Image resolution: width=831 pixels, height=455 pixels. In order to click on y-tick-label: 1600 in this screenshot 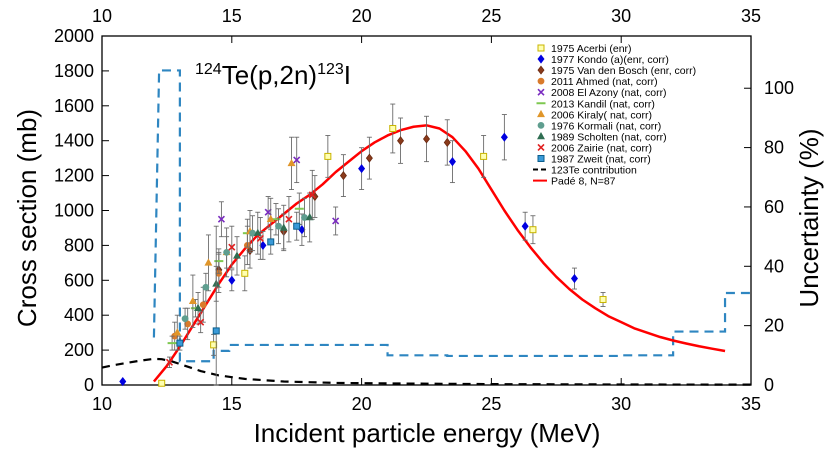, I will do `click(74, 106)`.